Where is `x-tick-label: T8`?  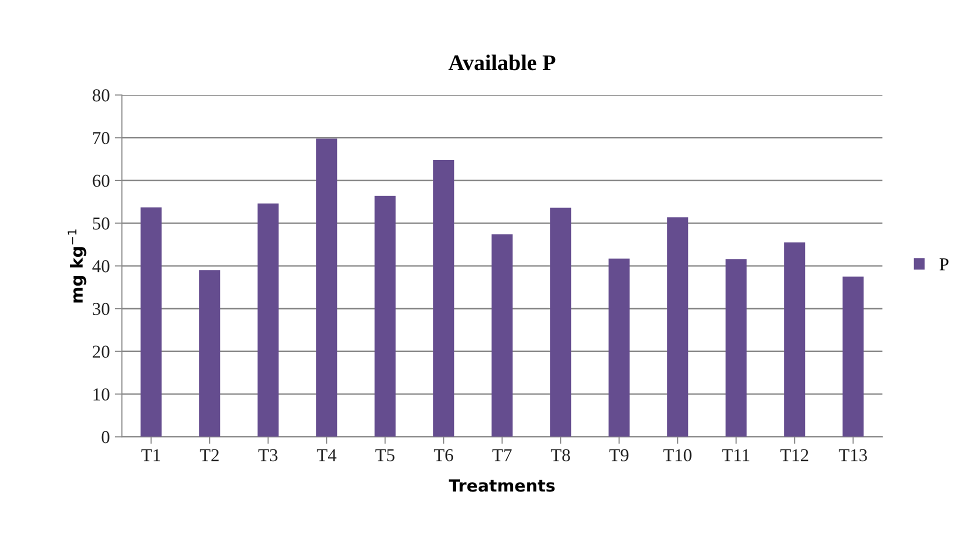
x-tick-label: T8 is located at coordinates (560, 455).